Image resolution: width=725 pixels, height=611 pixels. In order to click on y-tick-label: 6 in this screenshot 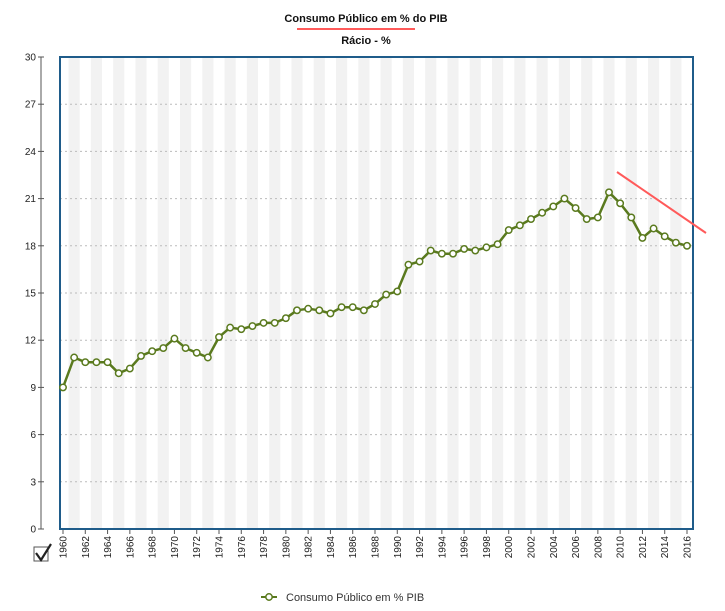, I will do `click(33, 435)`.